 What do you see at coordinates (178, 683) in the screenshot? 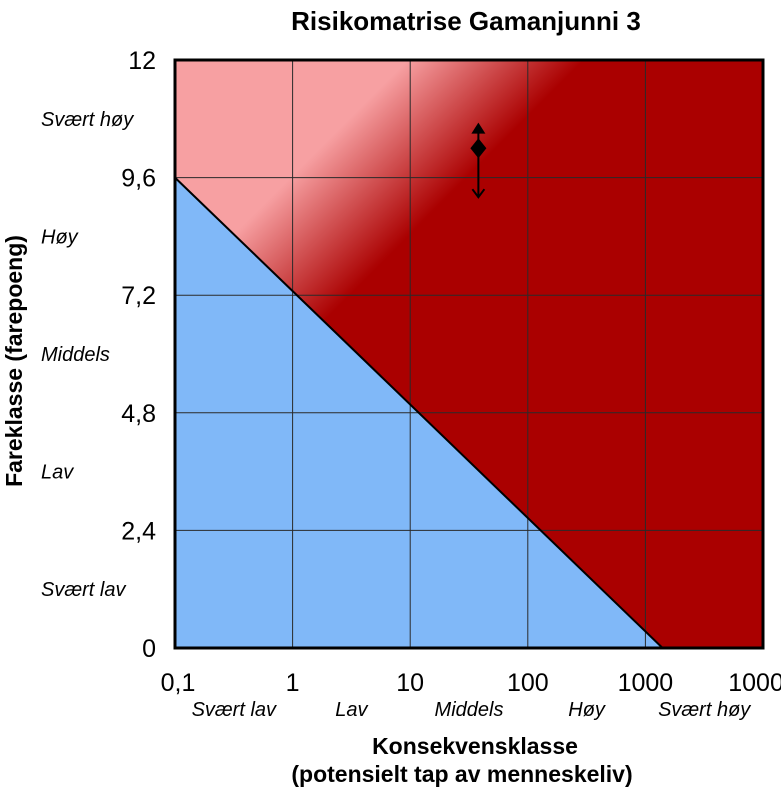
I see `x-tick-label: 0,1` at bounding box center [178, 683].